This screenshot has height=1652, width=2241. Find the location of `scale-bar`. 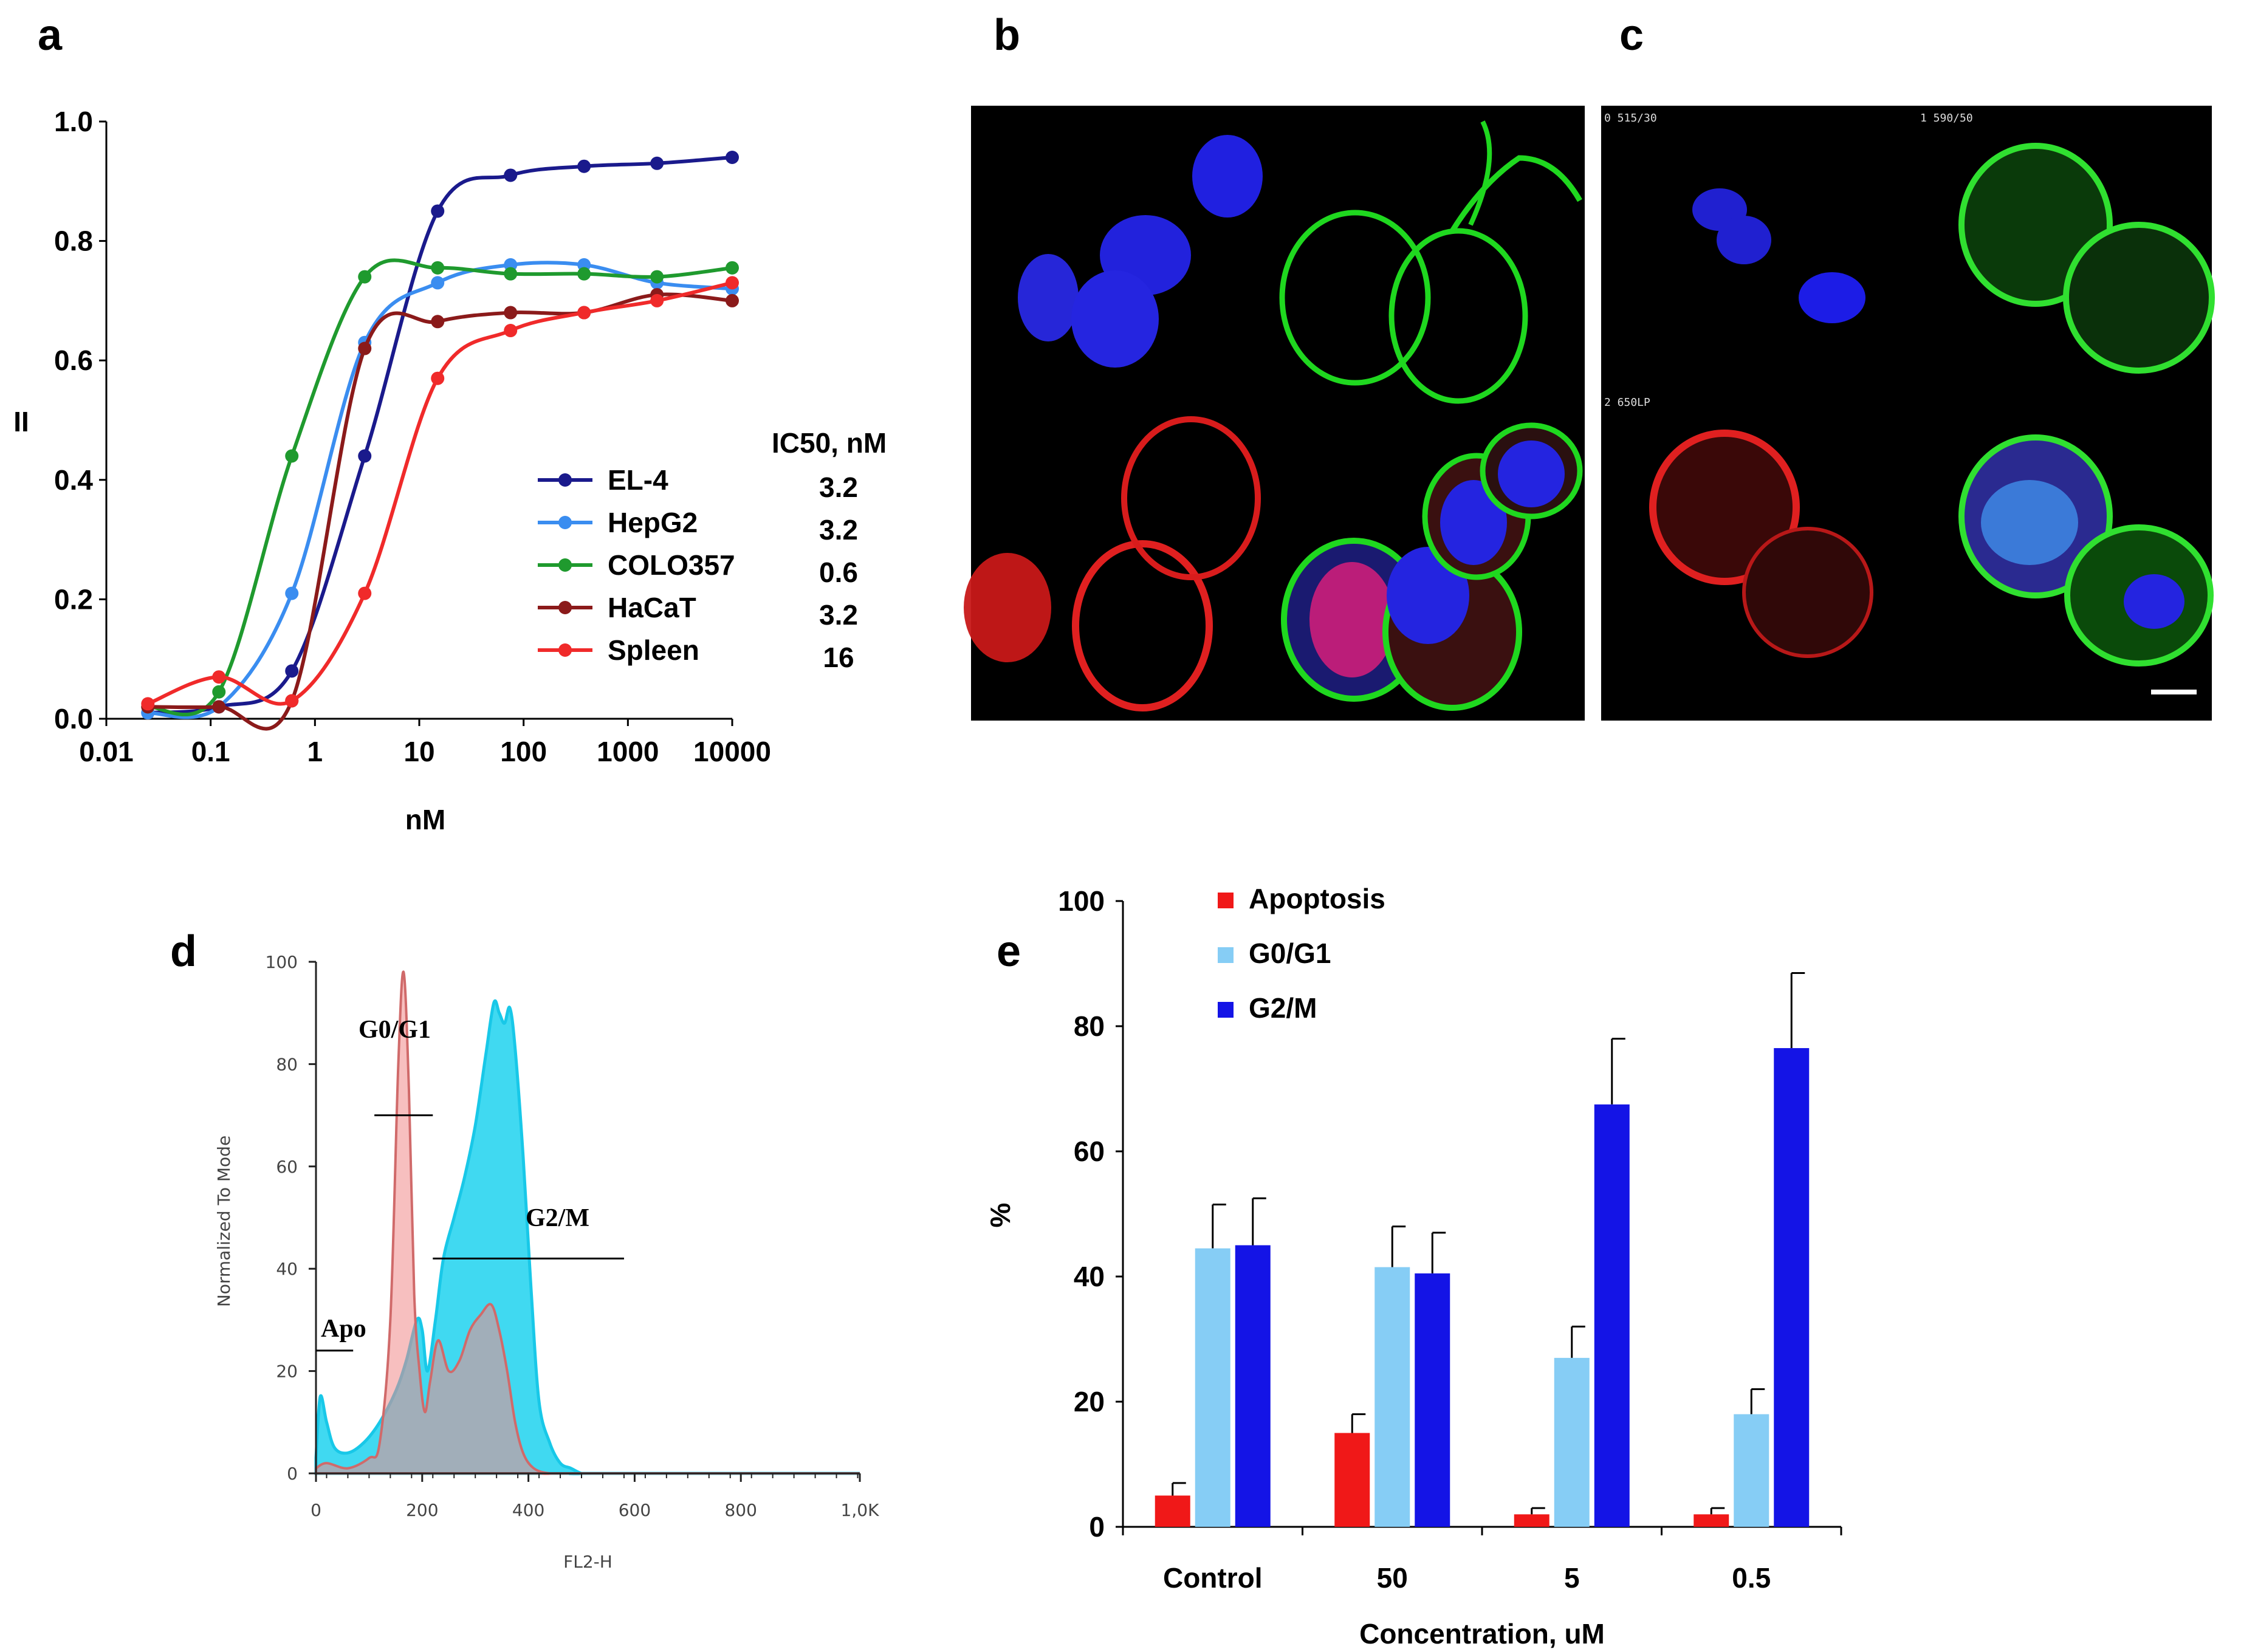

scale-bar is located at coordinates (2174, 692).